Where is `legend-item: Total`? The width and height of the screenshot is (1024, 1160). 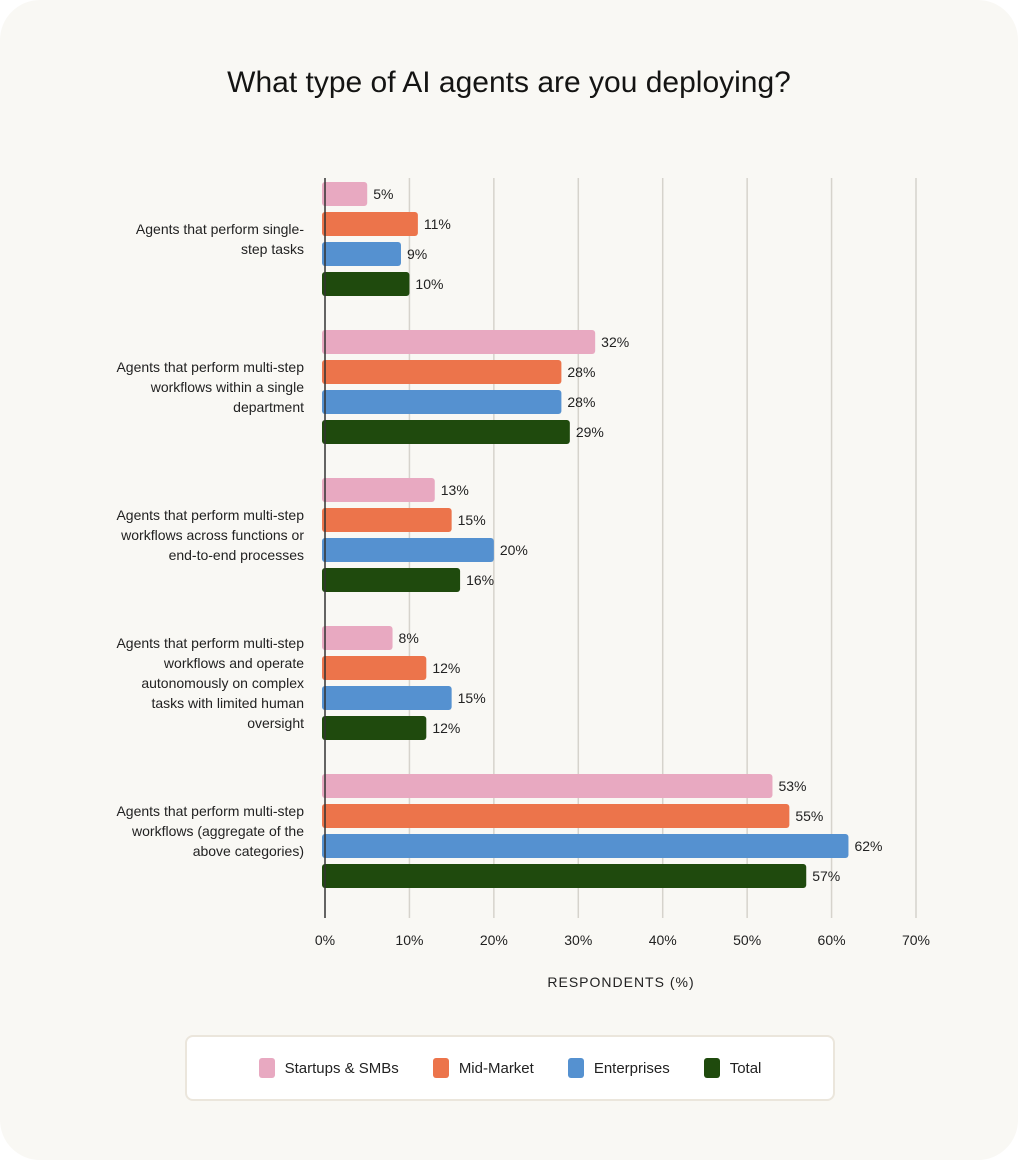
legend-item: Total is located at coordinates (732, 1068).